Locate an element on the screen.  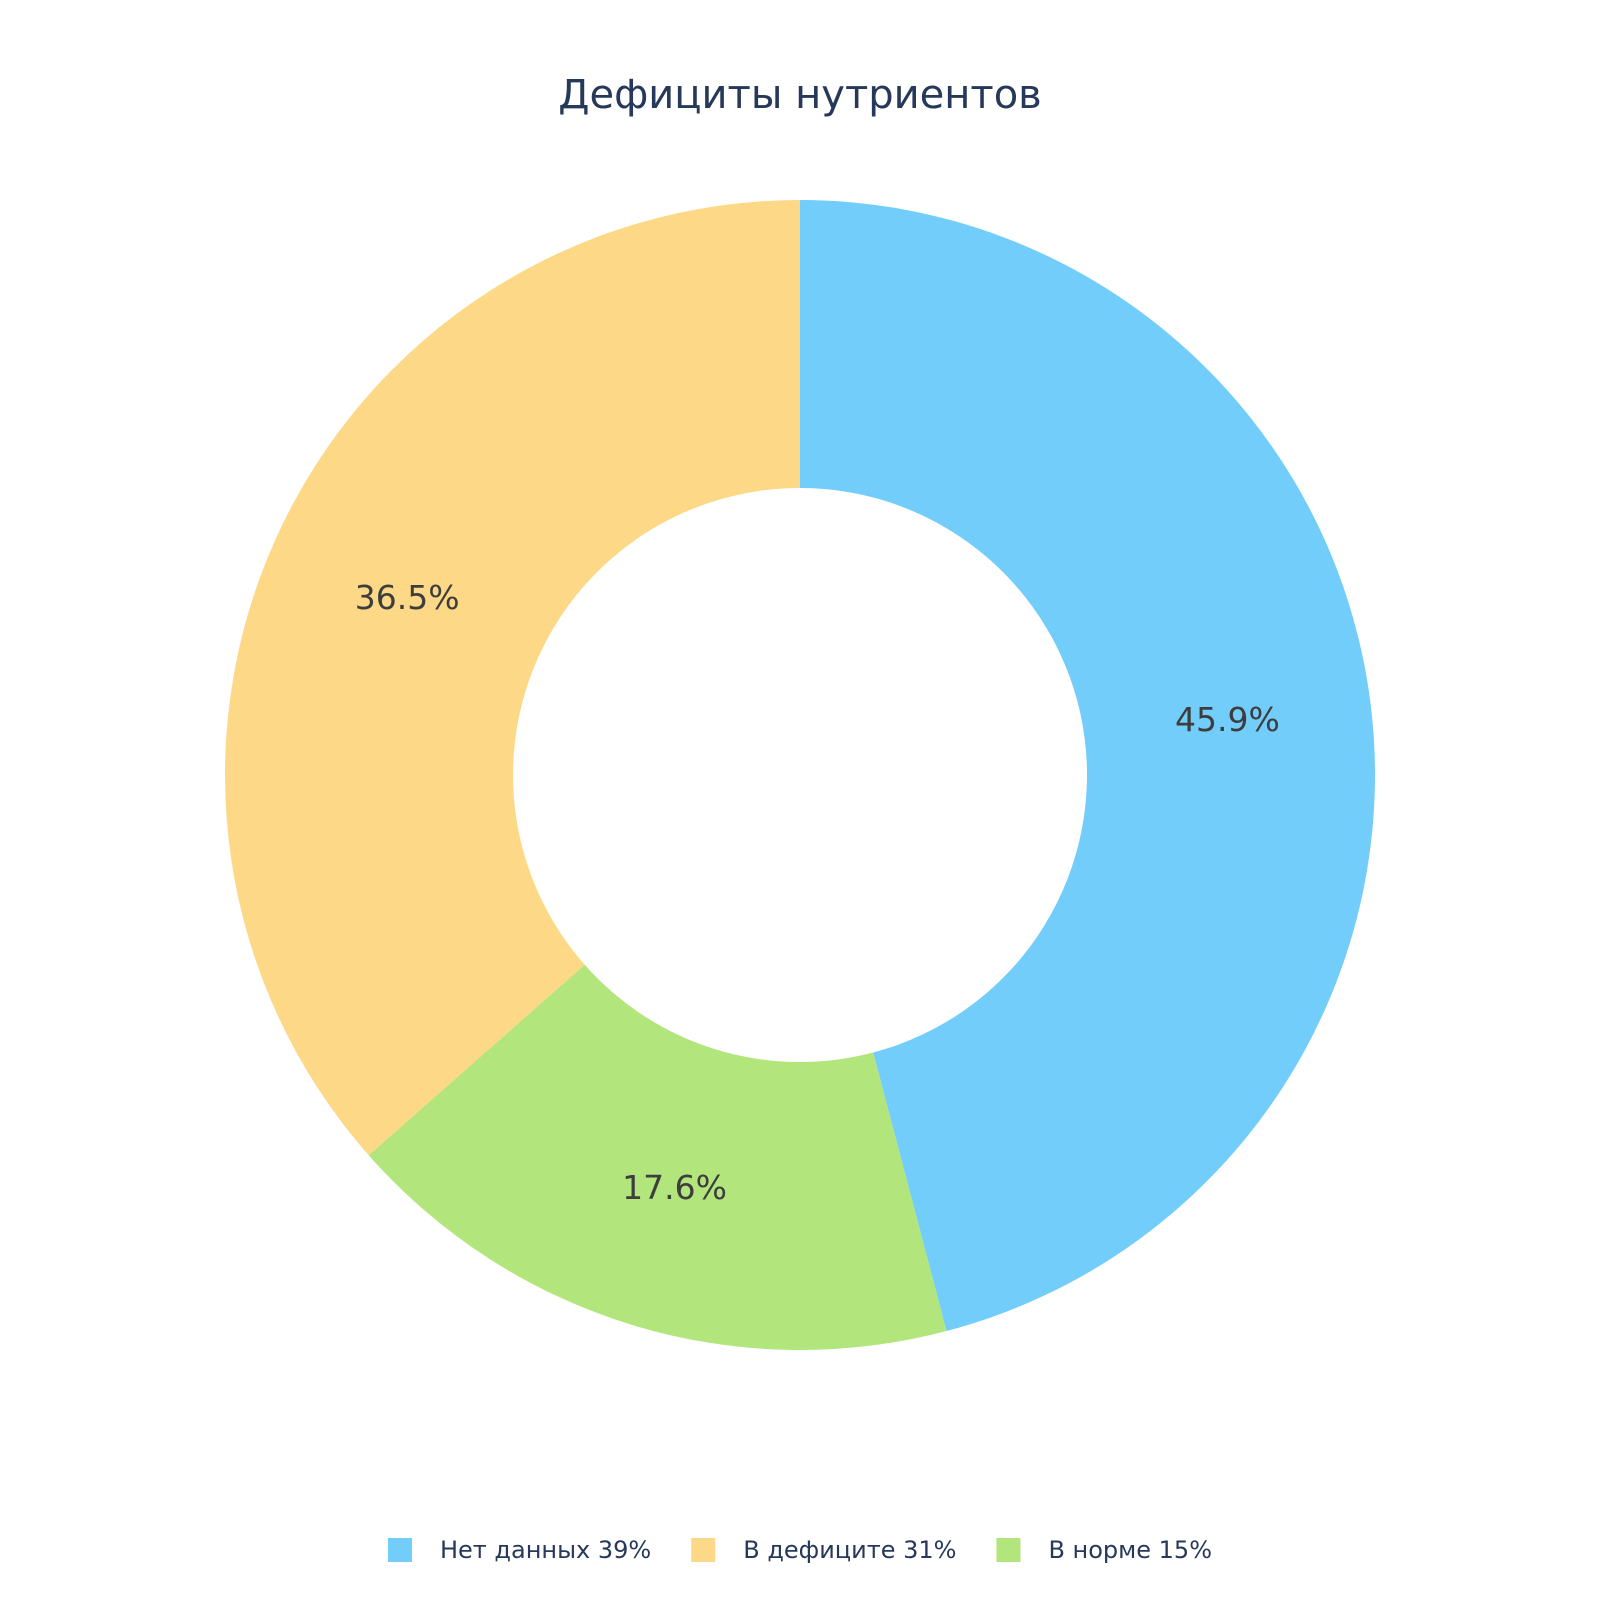
chart-title: Дефициты нутриентов is located at coordinates (800, 95).